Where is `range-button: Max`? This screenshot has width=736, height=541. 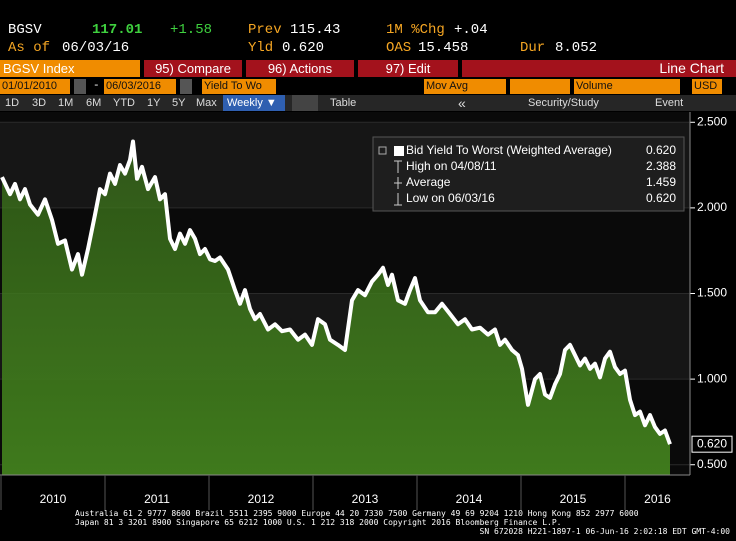 range-button: Max is located at coordinates (206, 103).